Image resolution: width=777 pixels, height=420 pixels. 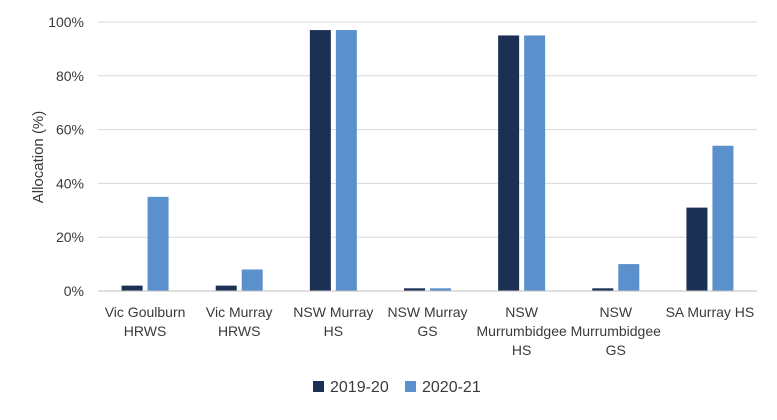 I want to click on x-category-label-line: Vic Murray, so click(x=239, y=312).